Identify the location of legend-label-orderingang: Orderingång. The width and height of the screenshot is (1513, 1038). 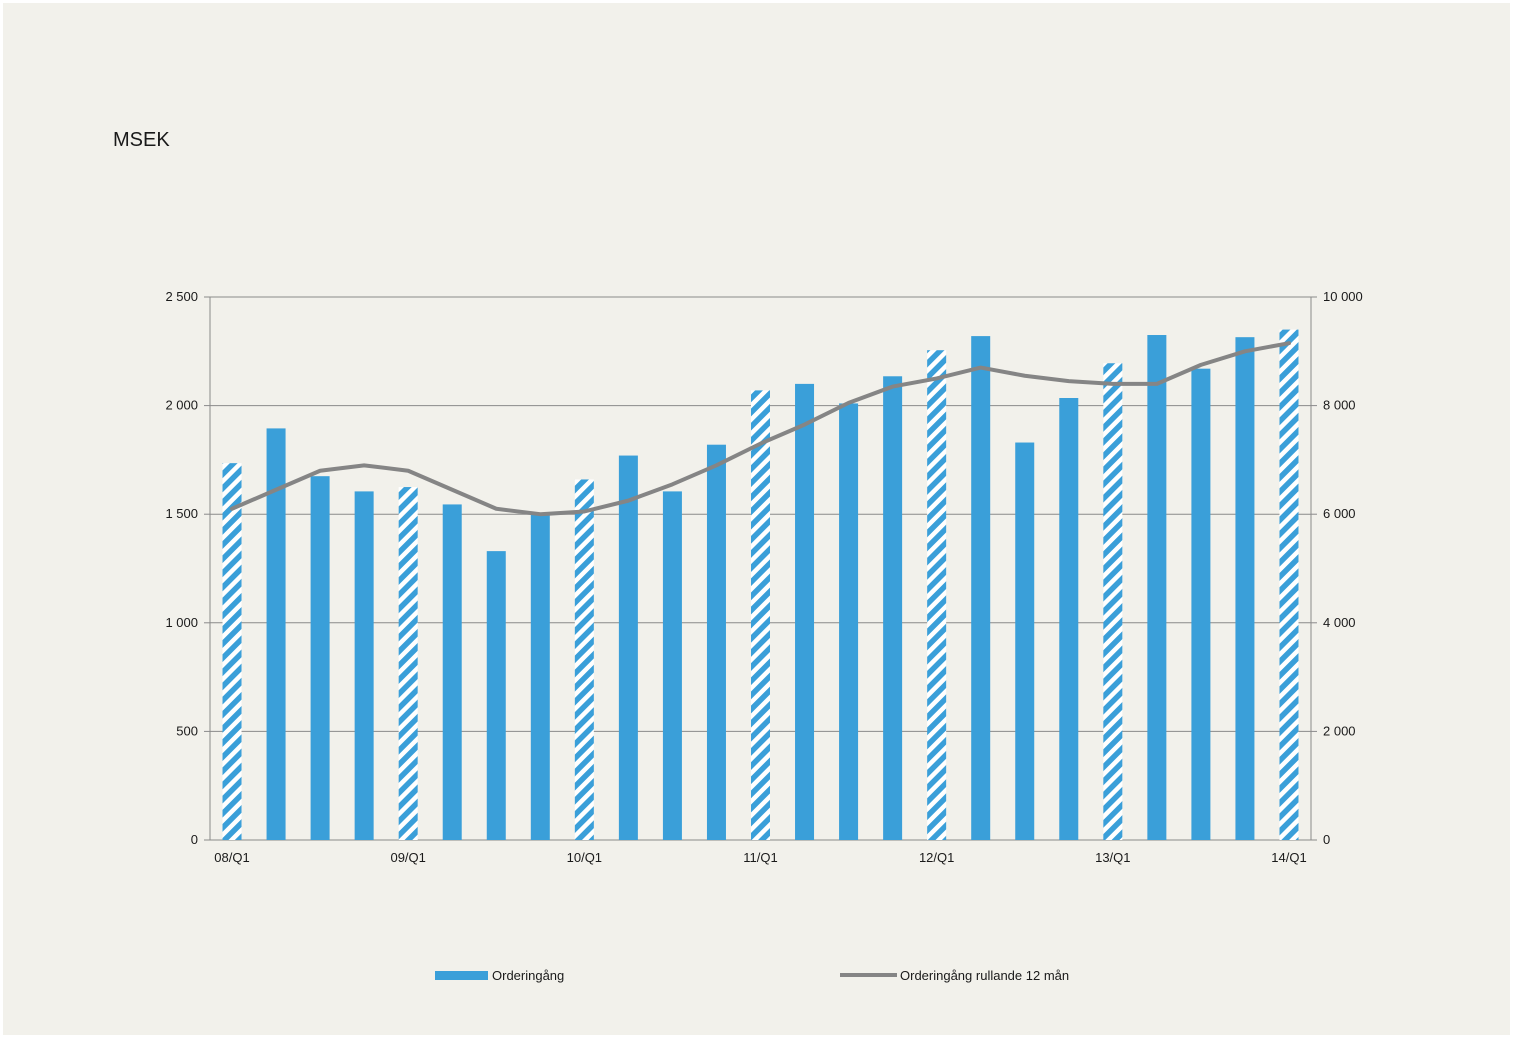
(528, 975).